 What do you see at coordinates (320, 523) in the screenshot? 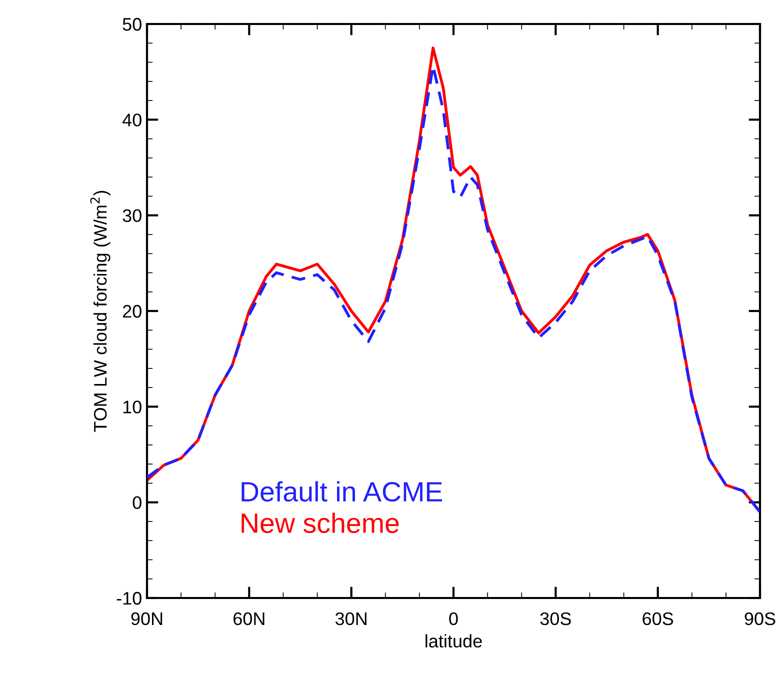
I see `text: New scheme` at bounding box center [320, 523].